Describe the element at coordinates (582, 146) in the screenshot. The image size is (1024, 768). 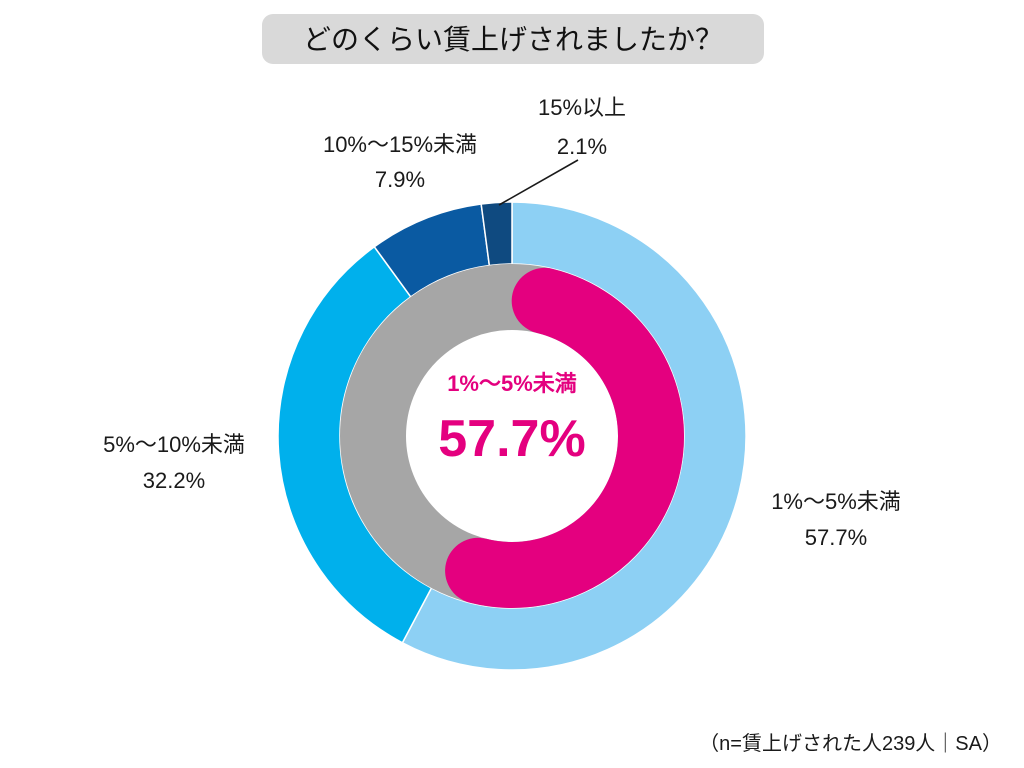
I see `label-value-15-plus: 2.1%` at that location.